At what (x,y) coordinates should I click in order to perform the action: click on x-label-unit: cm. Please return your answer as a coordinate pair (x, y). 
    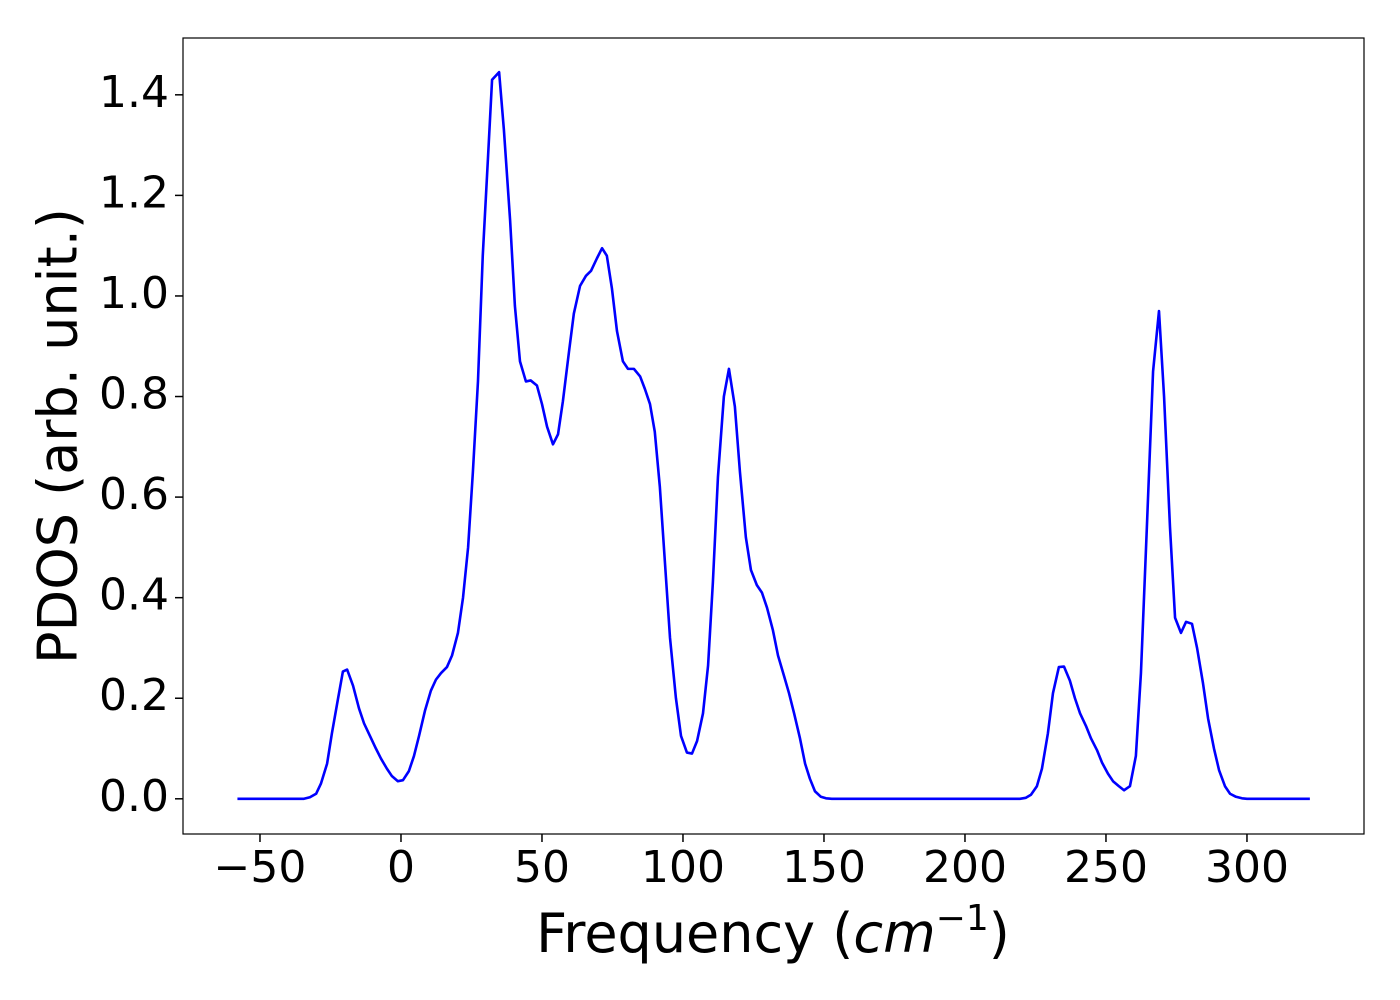
    Looking at the image, I should click on (894, 933).